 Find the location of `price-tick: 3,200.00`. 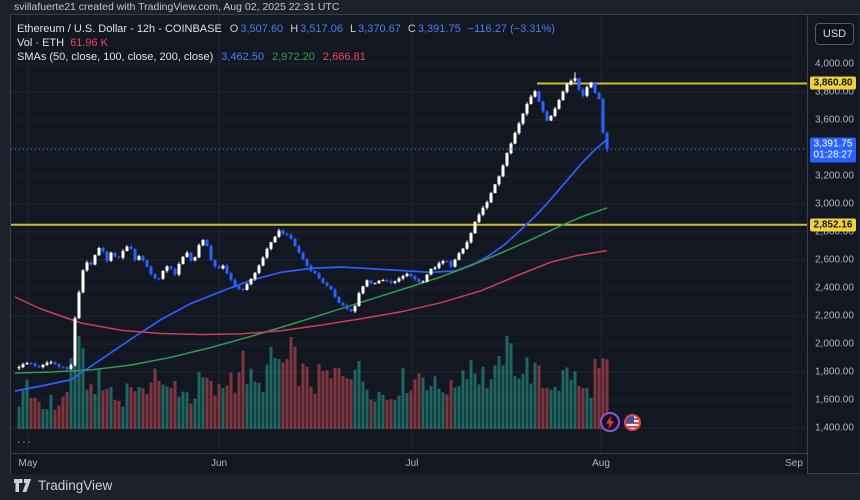

price-tick: 3,200.00 is located at coordinates (834, 176).